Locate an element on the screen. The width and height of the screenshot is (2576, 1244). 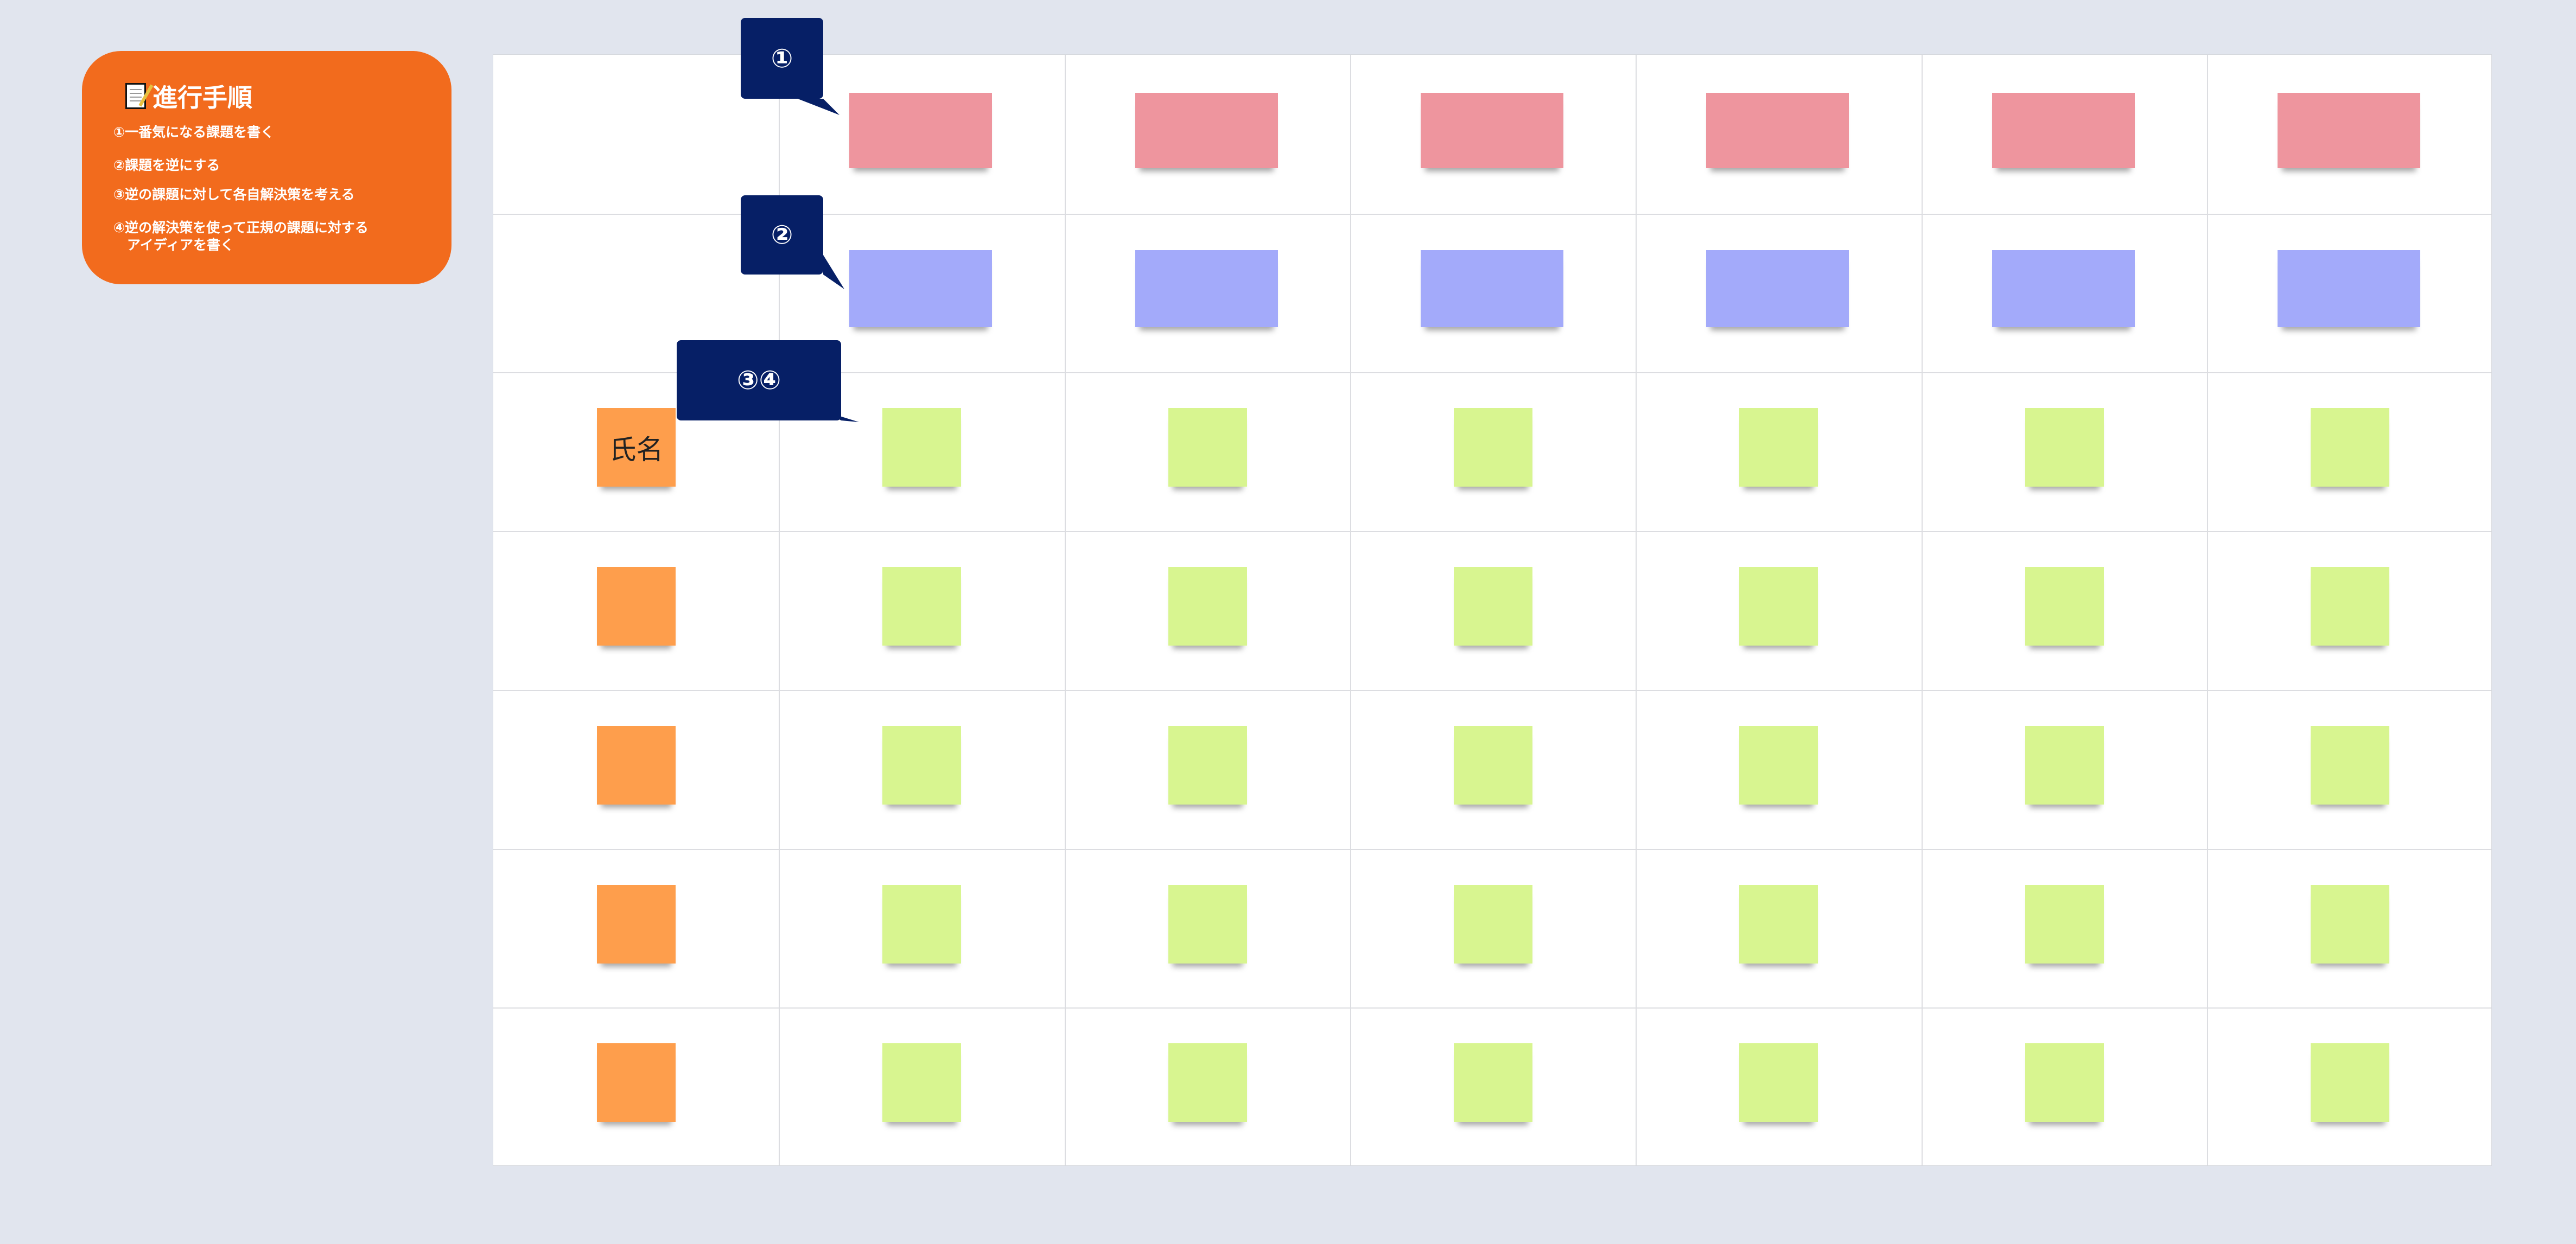
step-1: ①一番気になる課題を書く is located at coordinates (194, 132).